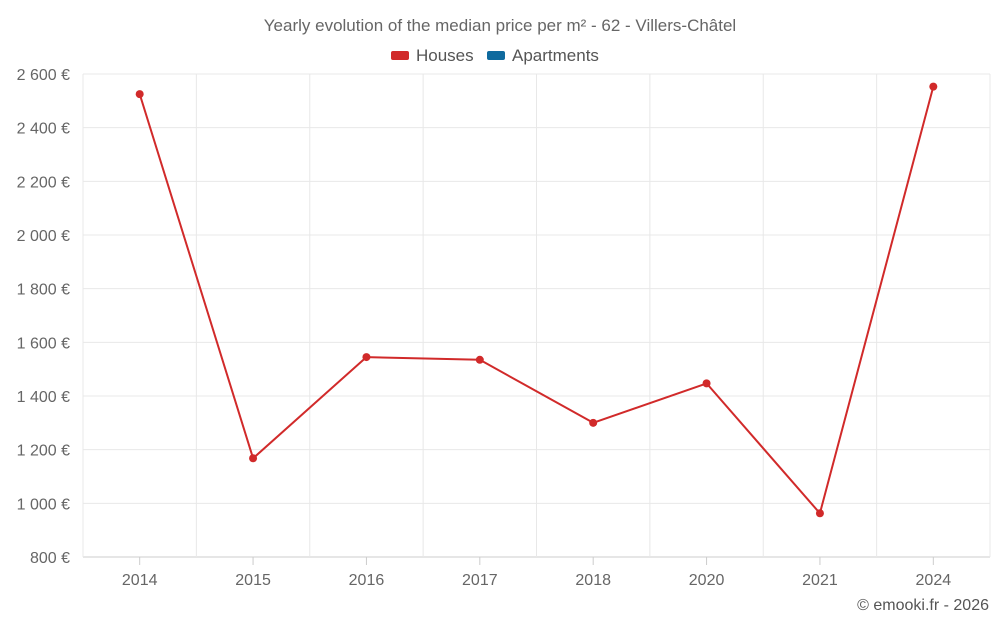 The width and height of the screenshot is (1000, 625). What do you see at coordinates (43, 290) in the screenshot?
I see `y-tick-label: 1 800 €` at bounding box center [43, 290].